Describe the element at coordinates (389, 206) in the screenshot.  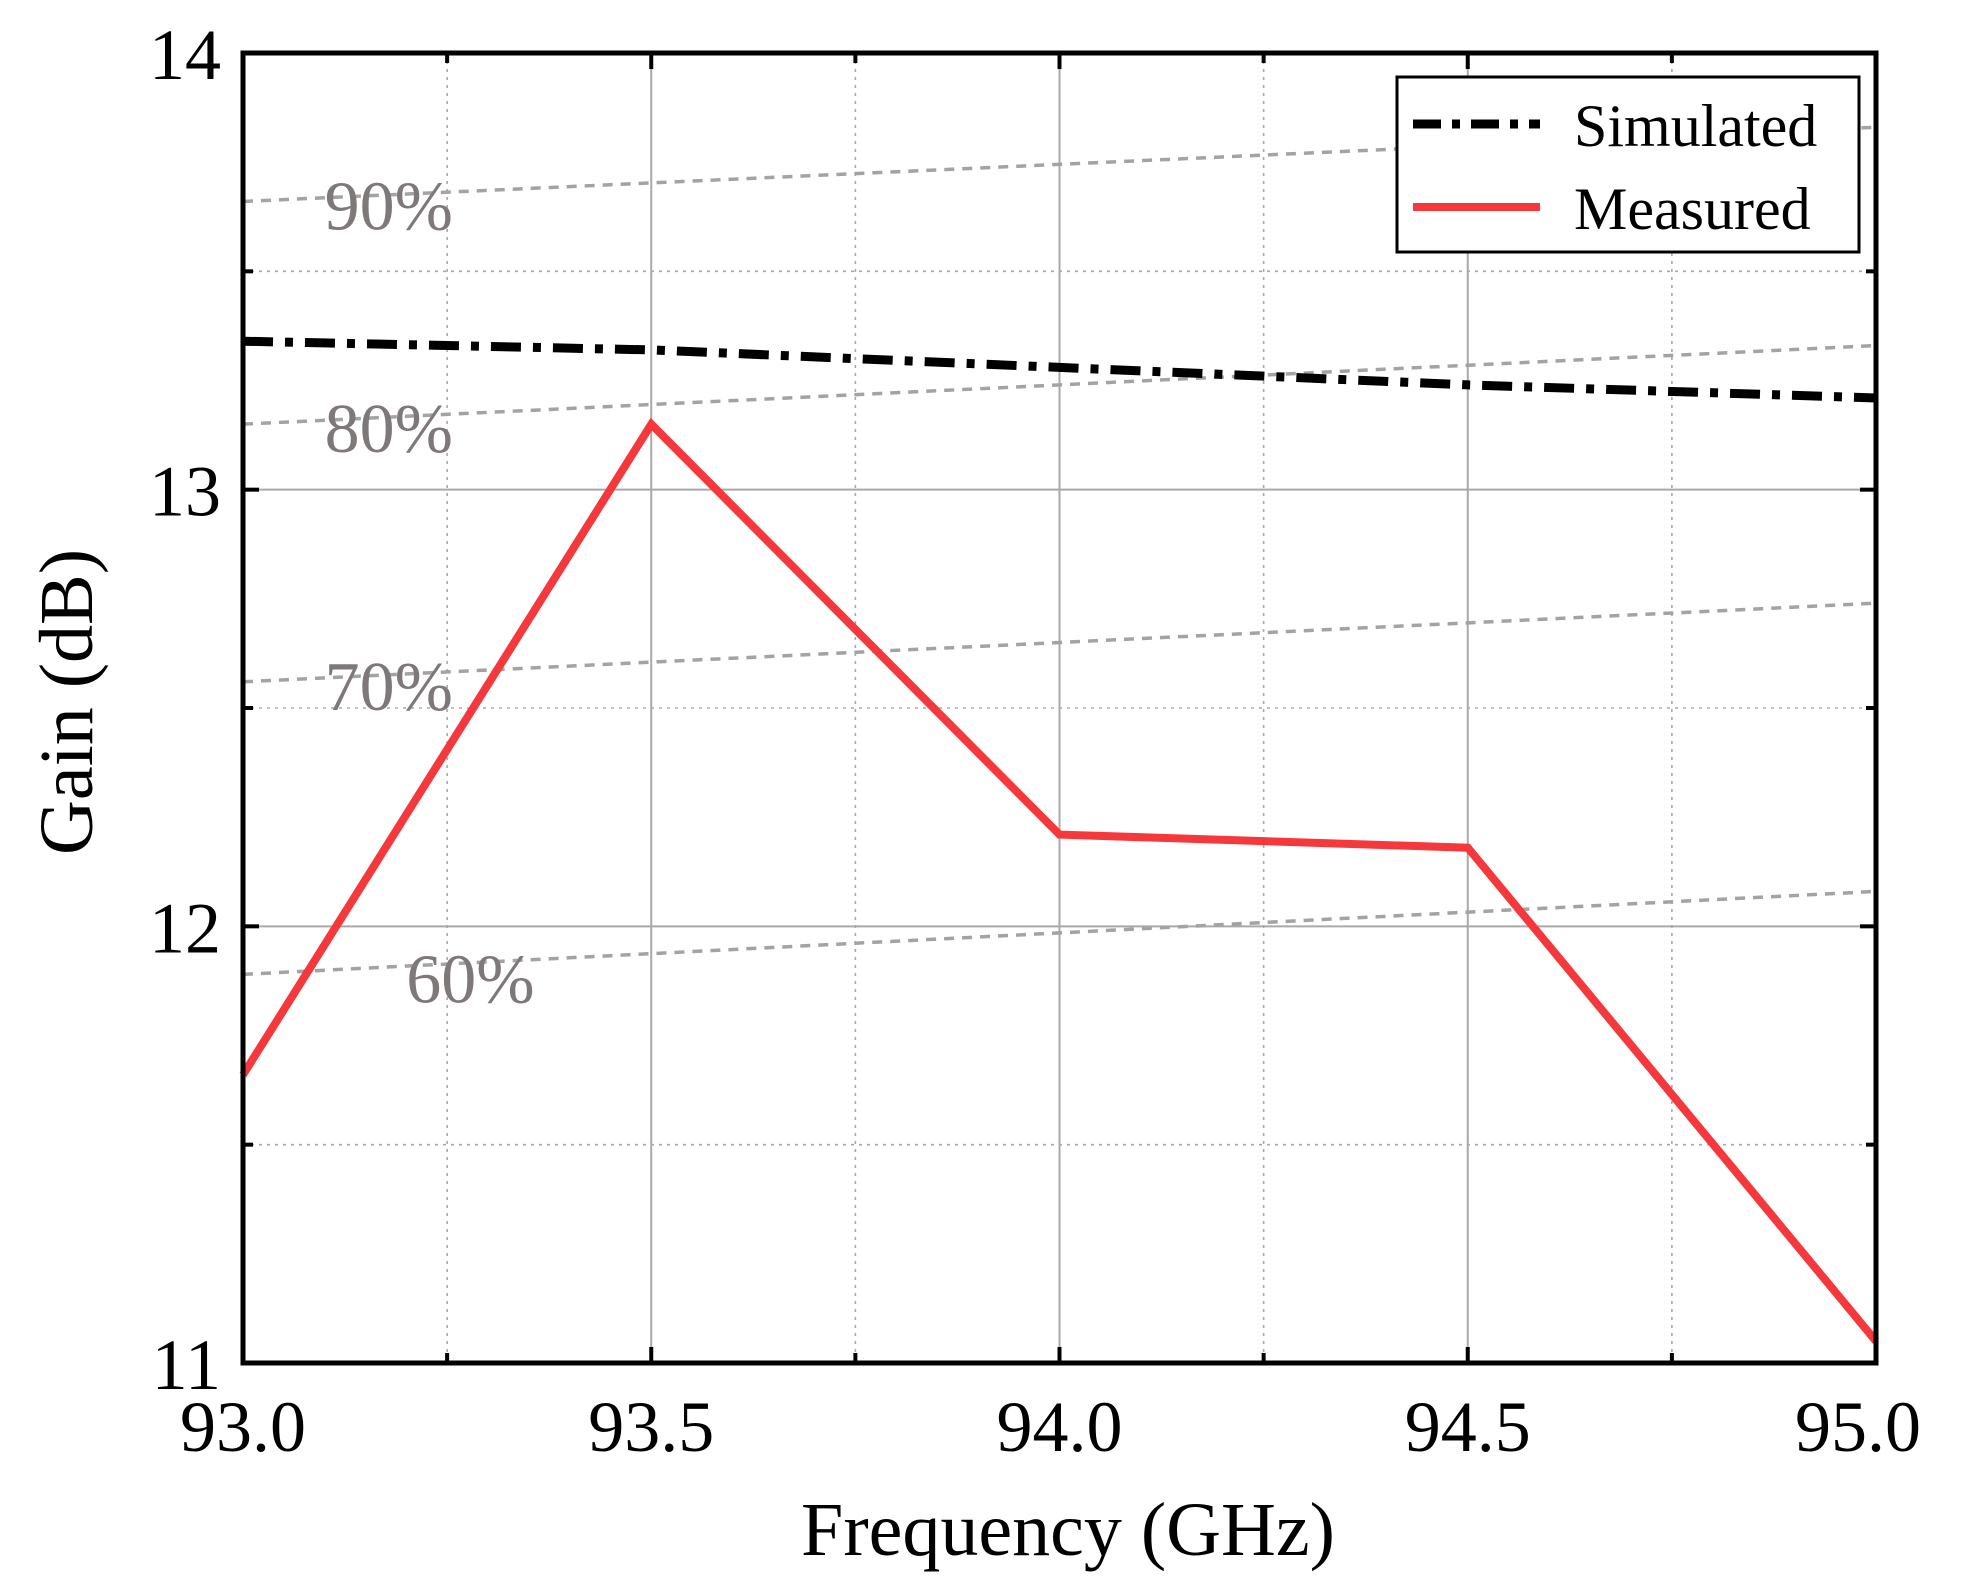
I see `efficiency-contour-label: 90%` at that location.